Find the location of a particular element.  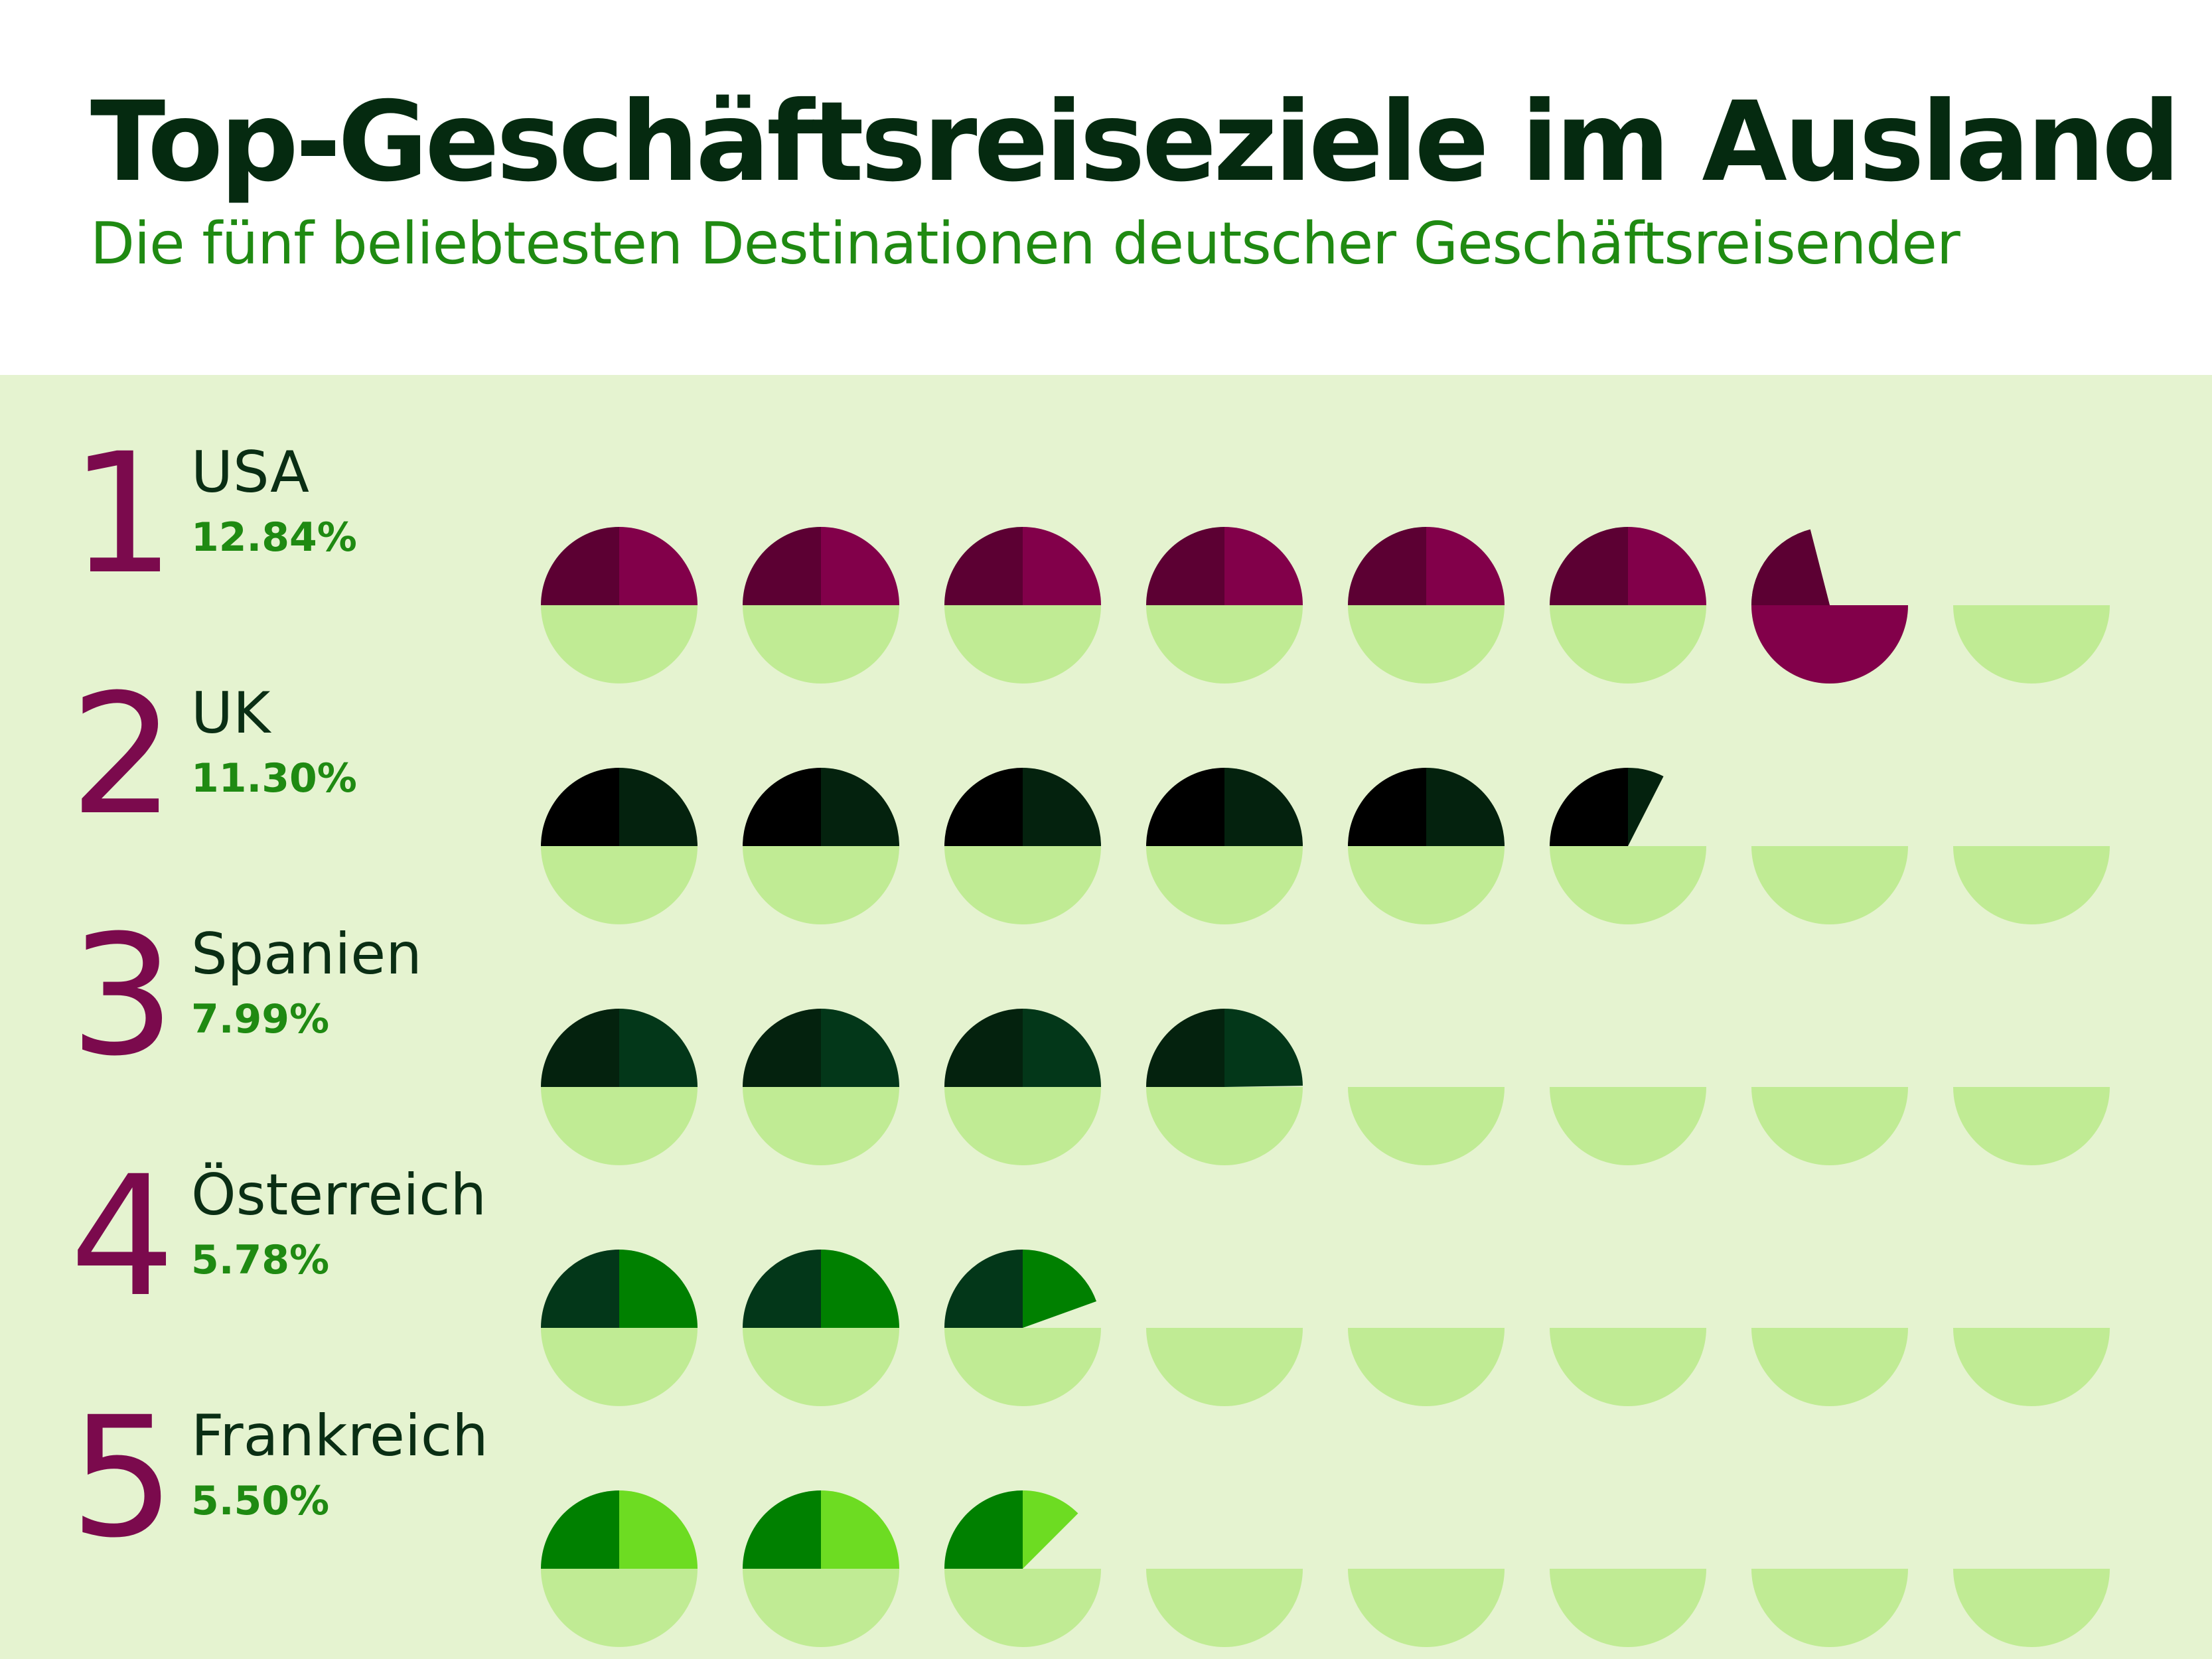

country-label: USA is located at coordinates (250, 472).